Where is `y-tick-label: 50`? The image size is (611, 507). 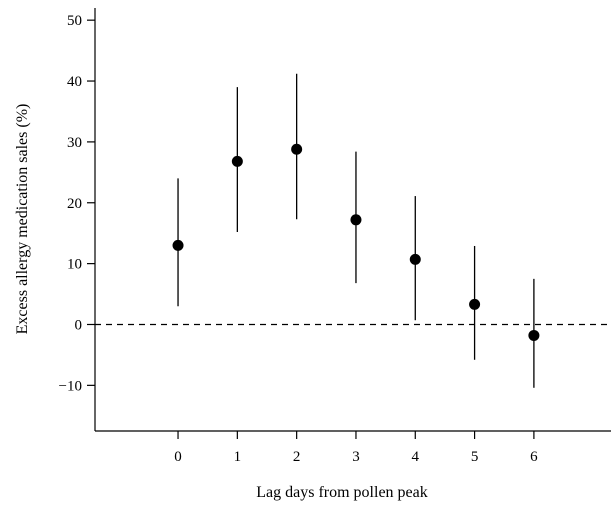
y-tick-label: 50 is located at coordinates (74, 21).